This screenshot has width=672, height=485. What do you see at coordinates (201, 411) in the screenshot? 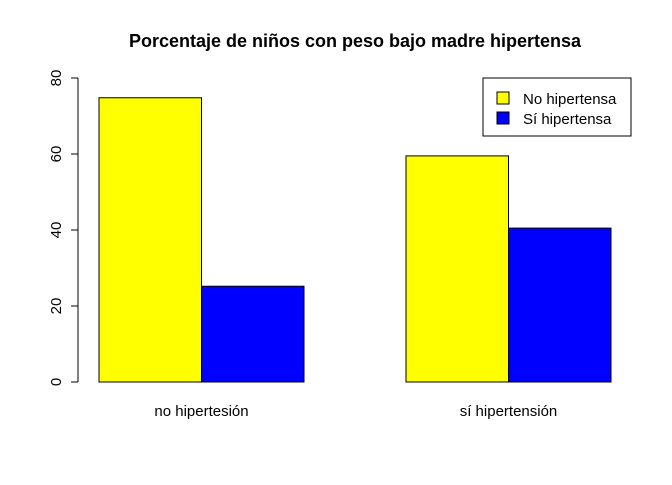
I see `category-label-1: no hipertesión` at bounding box center [201, 411].